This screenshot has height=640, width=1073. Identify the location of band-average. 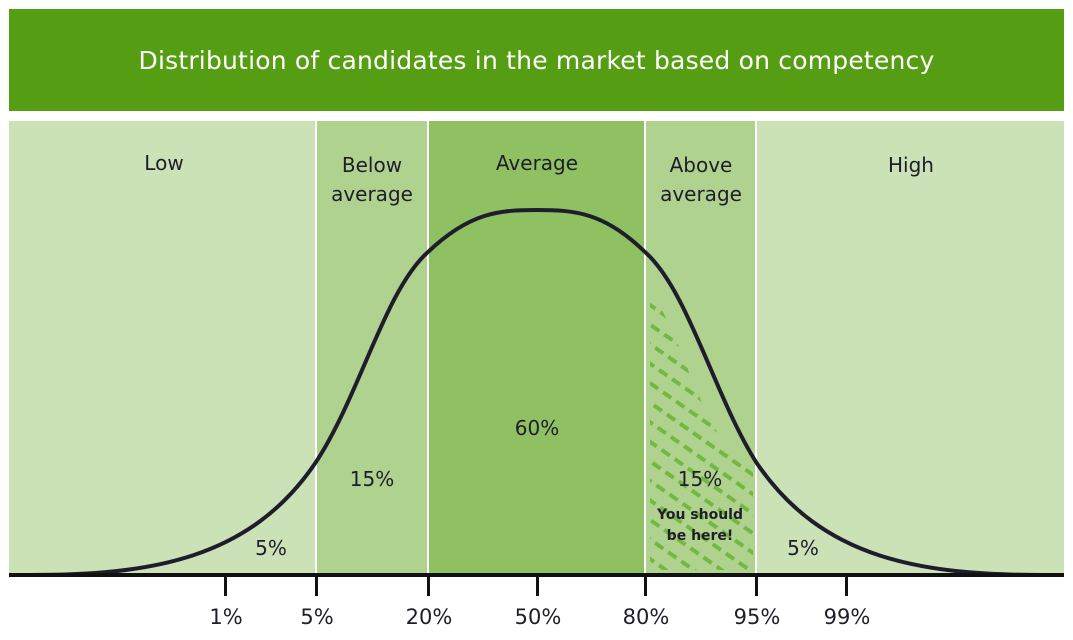
(536, 348).